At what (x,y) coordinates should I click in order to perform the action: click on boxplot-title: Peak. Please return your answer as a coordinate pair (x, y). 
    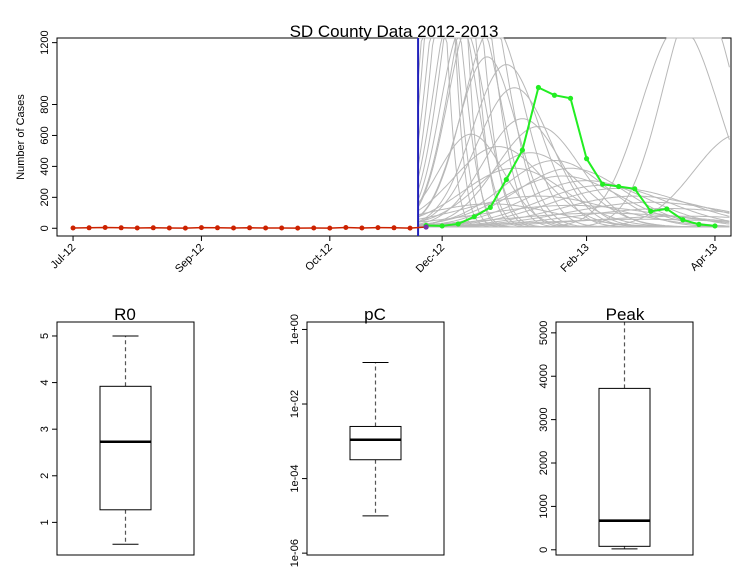
    Looking at the image, I should click on (625, 314).